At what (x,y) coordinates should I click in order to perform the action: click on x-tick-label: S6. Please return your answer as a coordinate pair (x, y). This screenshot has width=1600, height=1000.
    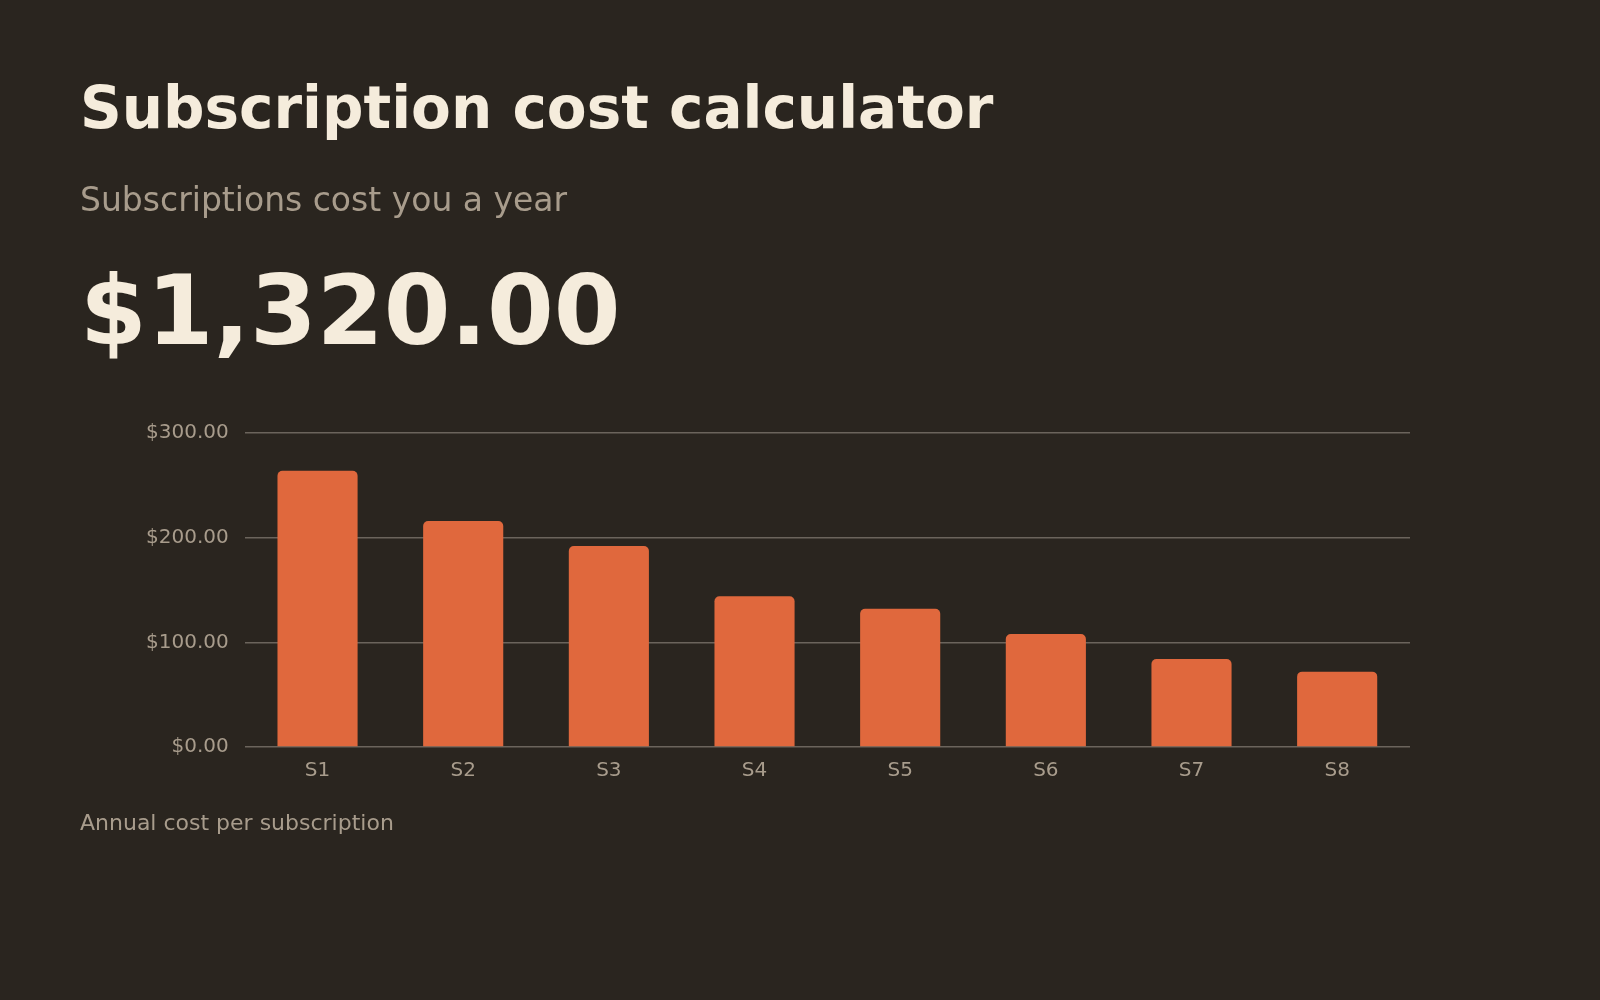
    Looking at the image, I should click on (1046, 769).